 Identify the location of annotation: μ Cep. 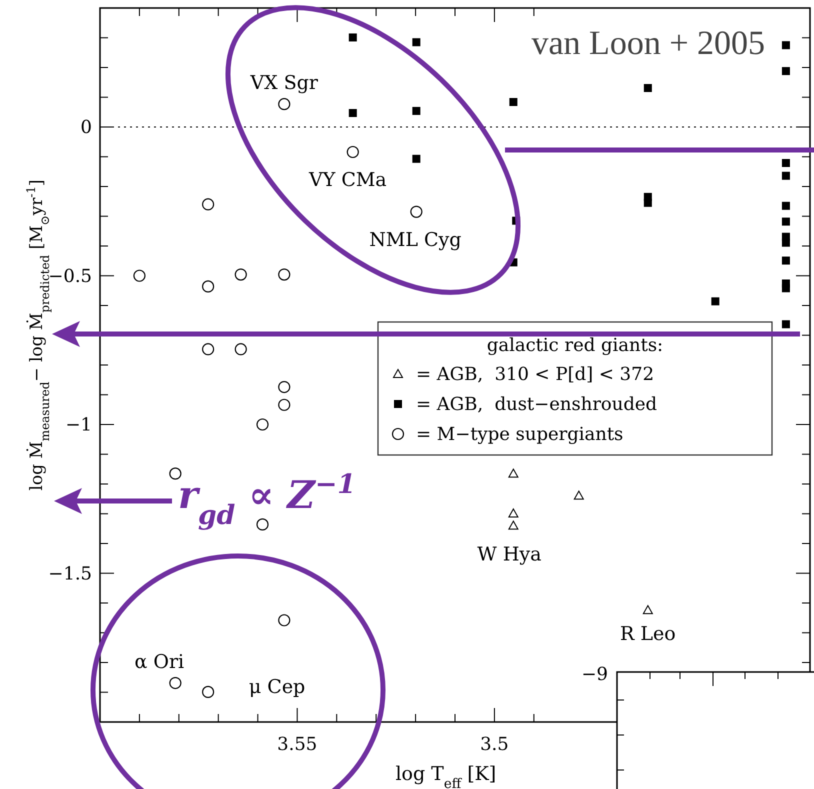
(277, 687).